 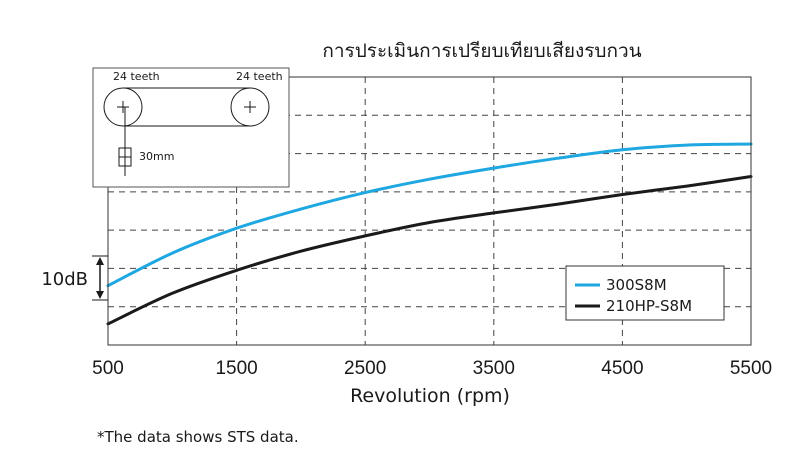 I want to click on footnote: *The data shows STS data., so click(x=198, y=437).